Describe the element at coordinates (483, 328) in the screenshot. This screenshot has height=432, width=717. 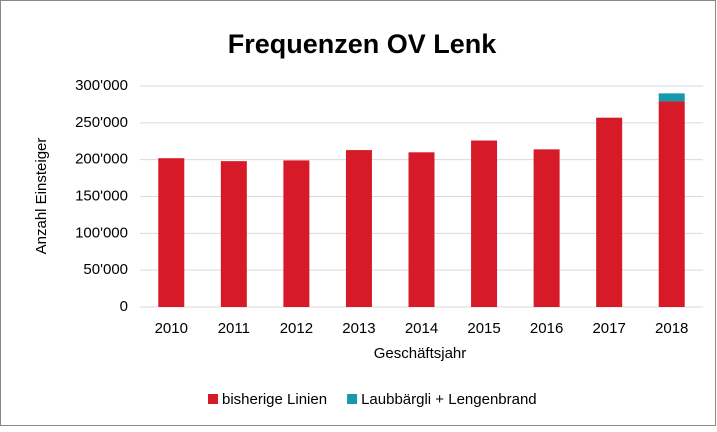
I see `x-tick-label: 2015` at that location.